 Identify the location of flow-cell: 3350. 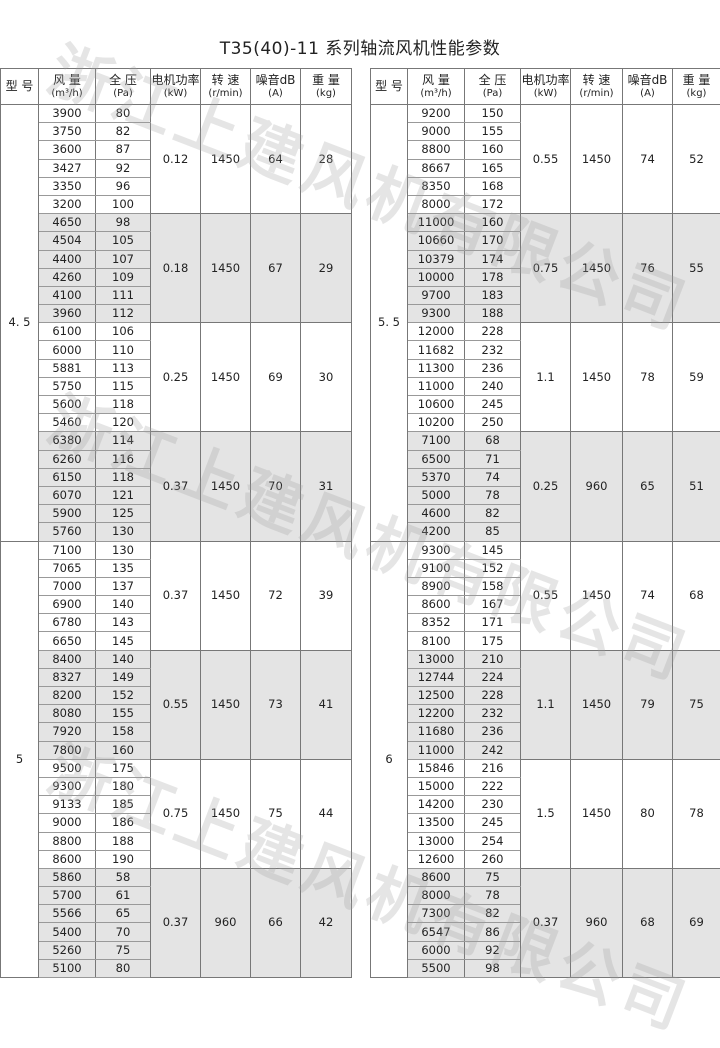
(67, 186).